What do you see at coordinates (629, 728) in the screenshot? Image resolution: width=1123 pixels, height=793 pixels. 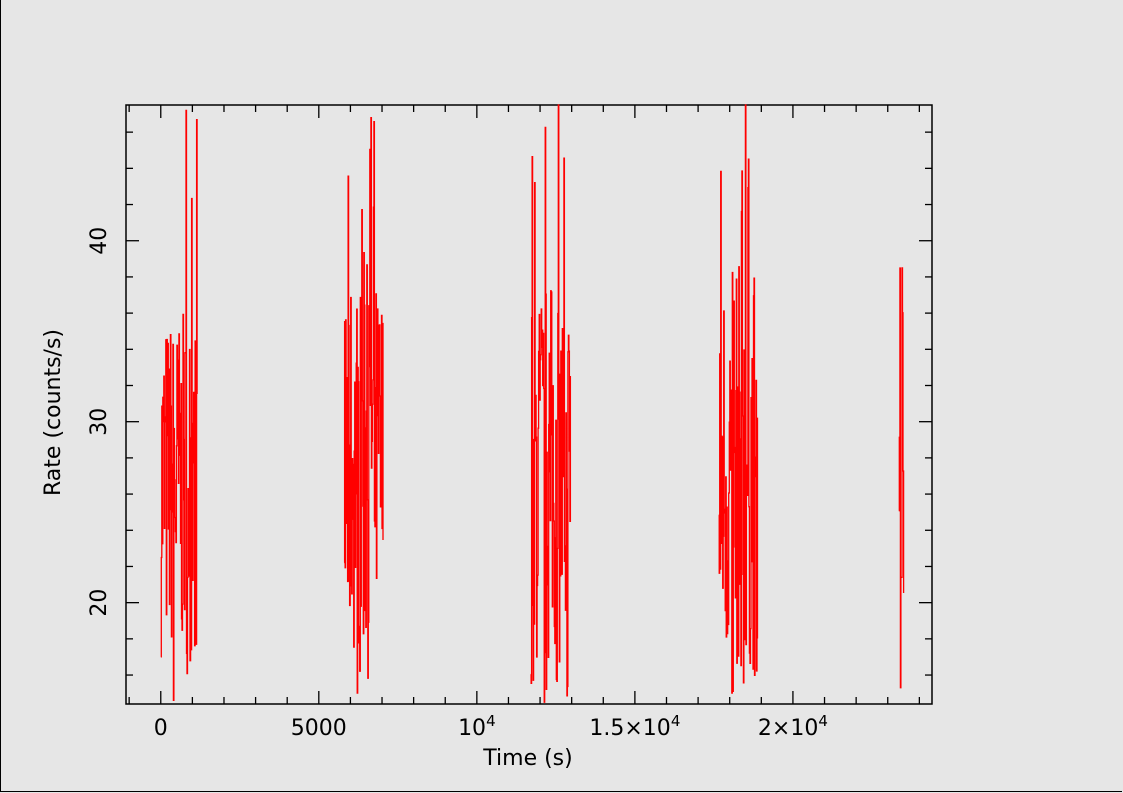 I see `x-tick-label-base: 1.5×10` at bounding box center [629, 728].